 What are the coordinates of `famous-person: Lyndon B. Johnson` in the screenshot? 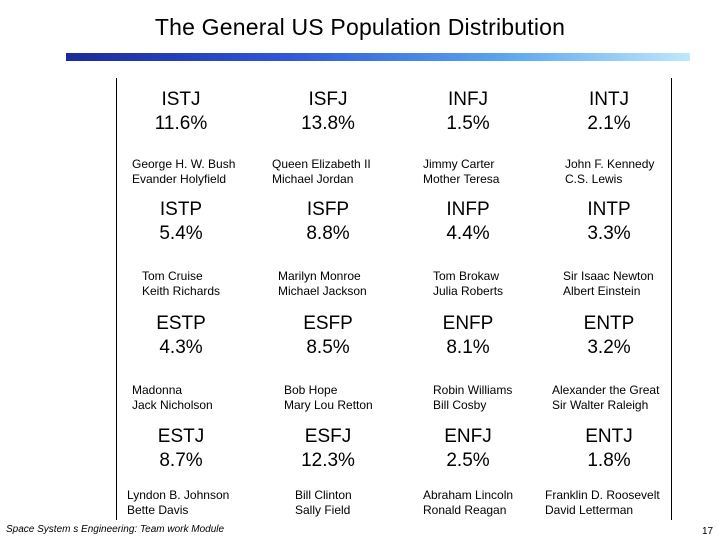 It's located at (178, 495).